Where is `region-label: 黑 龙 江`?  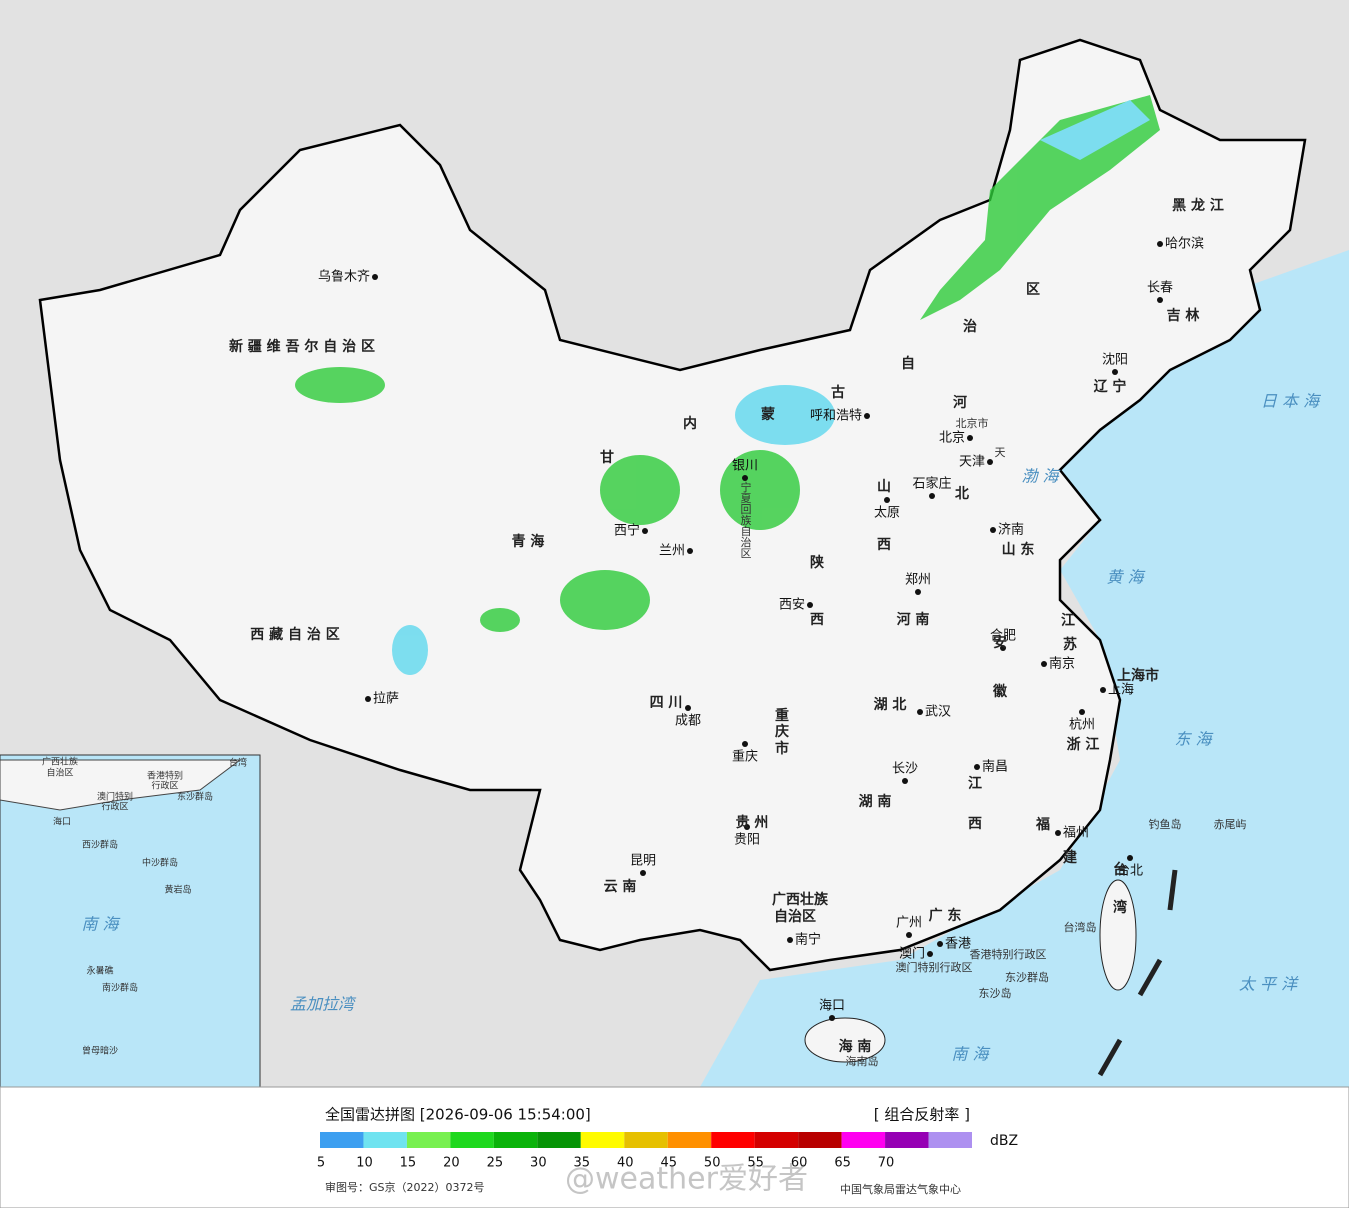
region-label: 黑 龙 江 is located at coordinates (1198, 205).